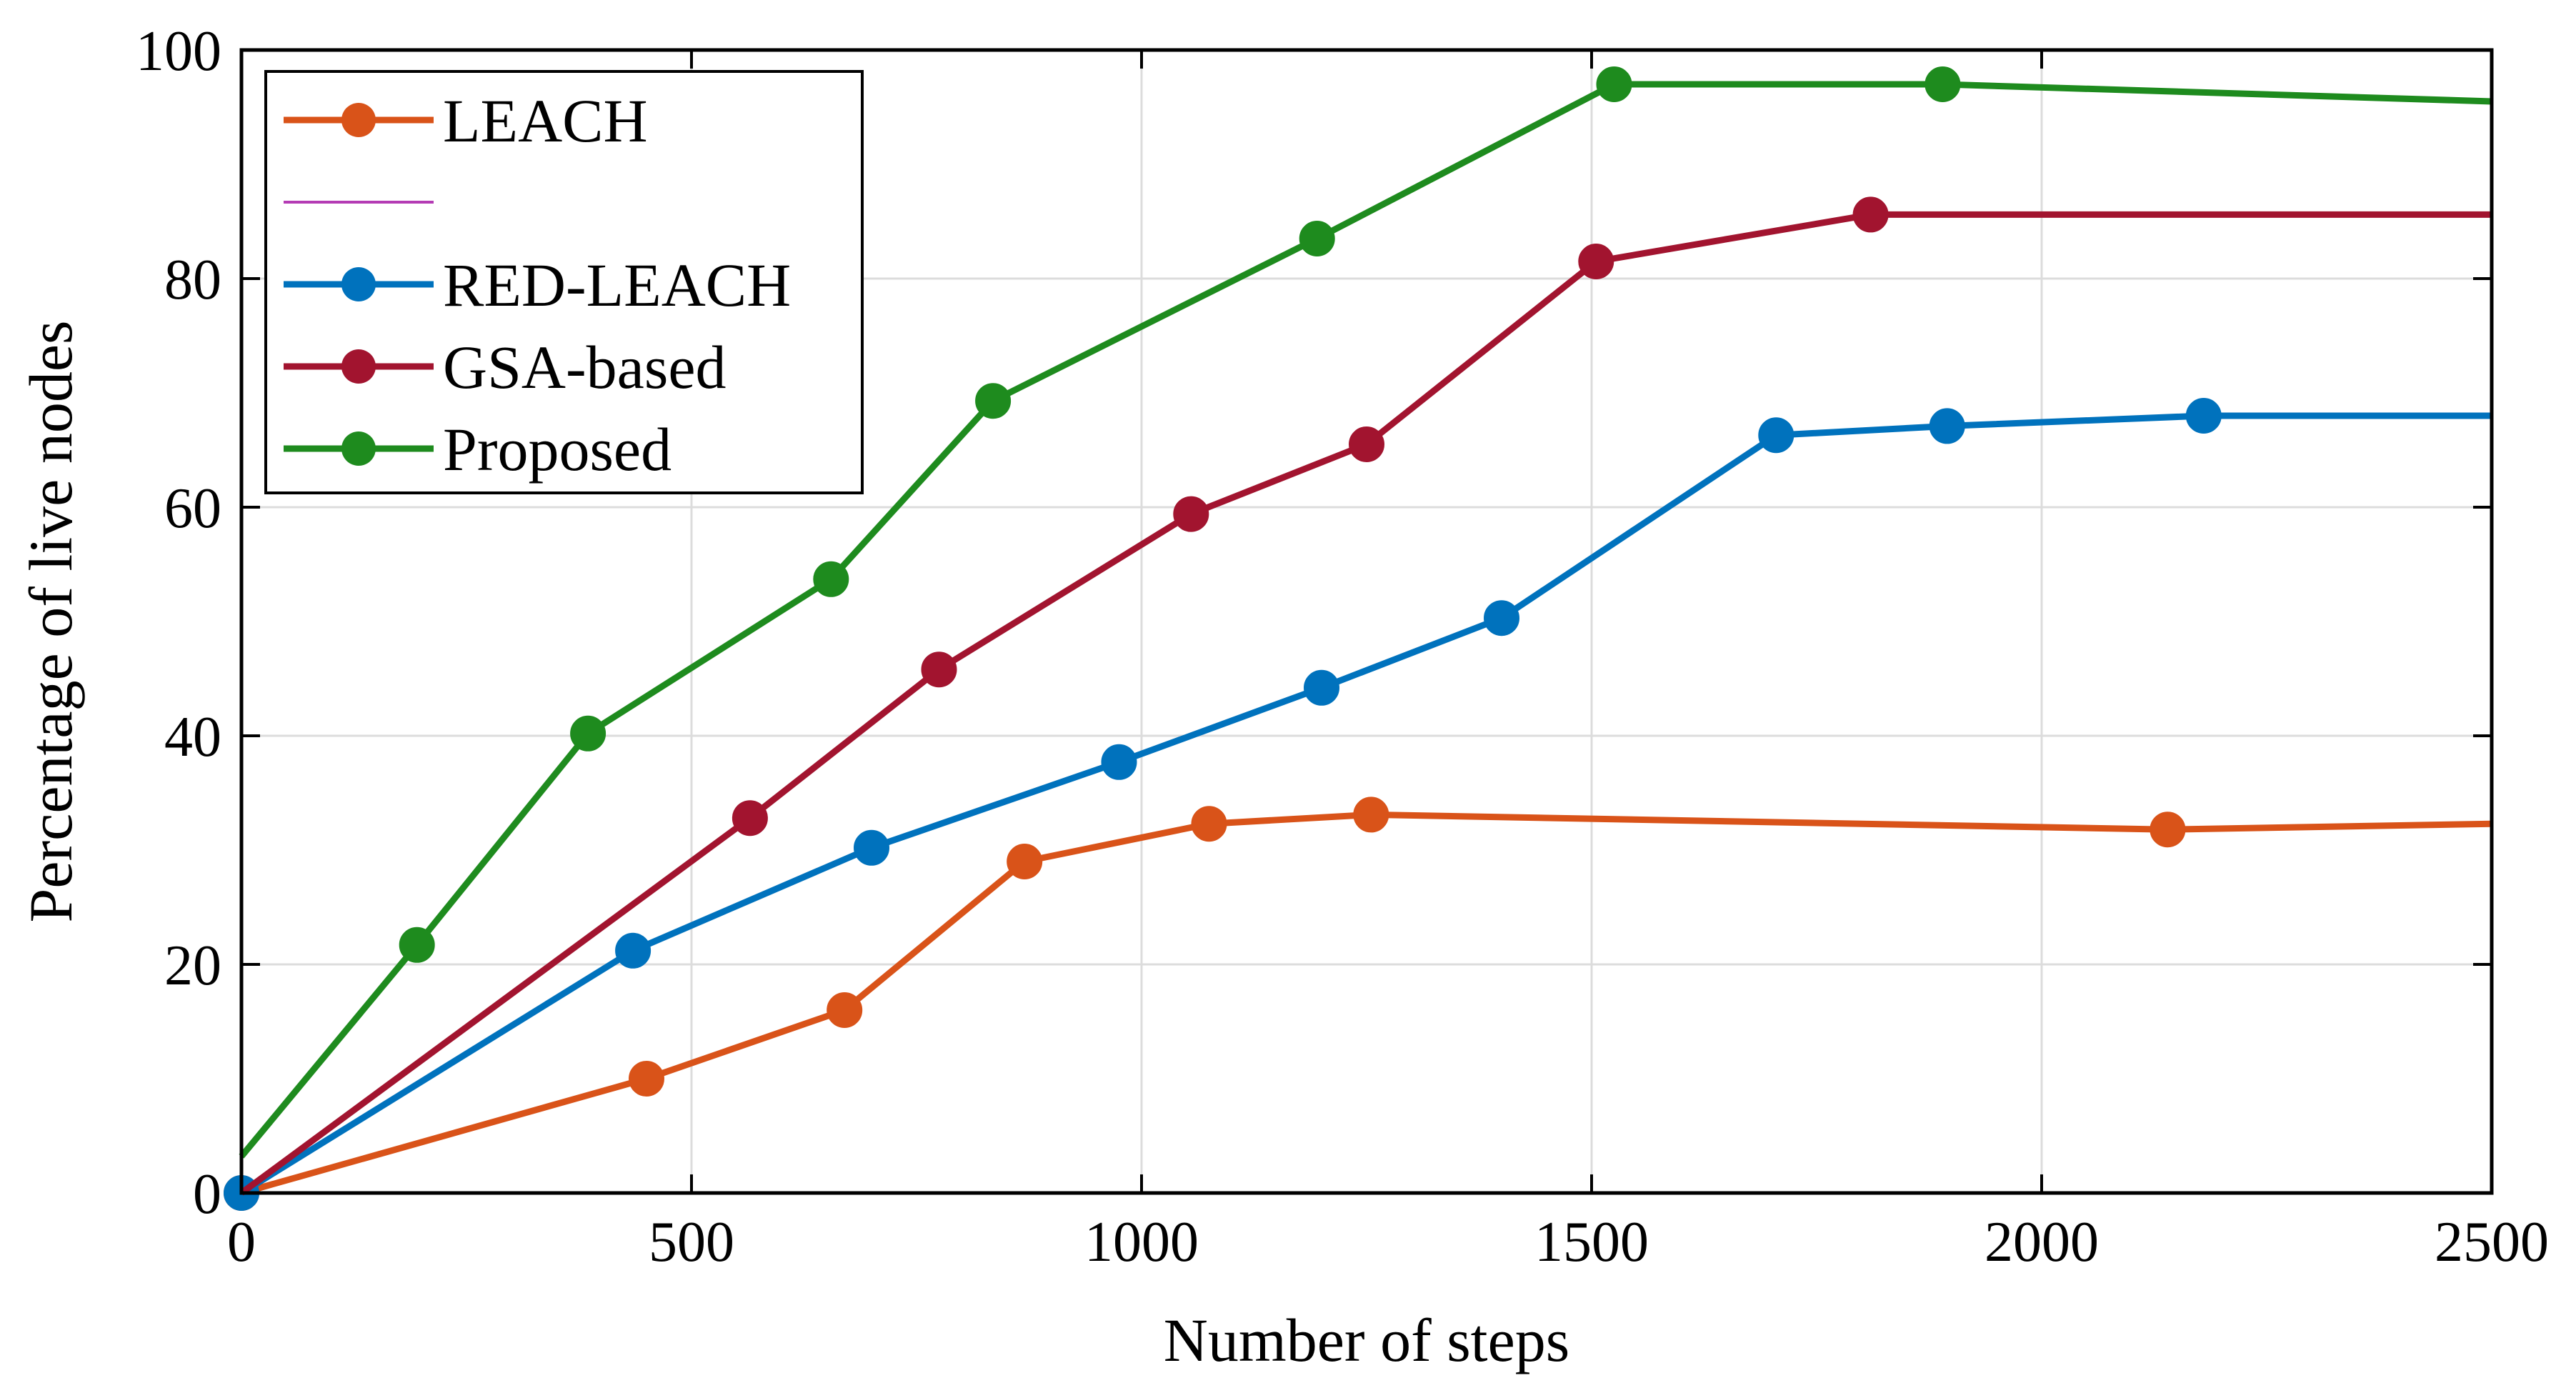  What do you see at coordinates (358, 284) in the screenshot?
I see `legend-marker-red-leach` at bounding box center [358, 284].